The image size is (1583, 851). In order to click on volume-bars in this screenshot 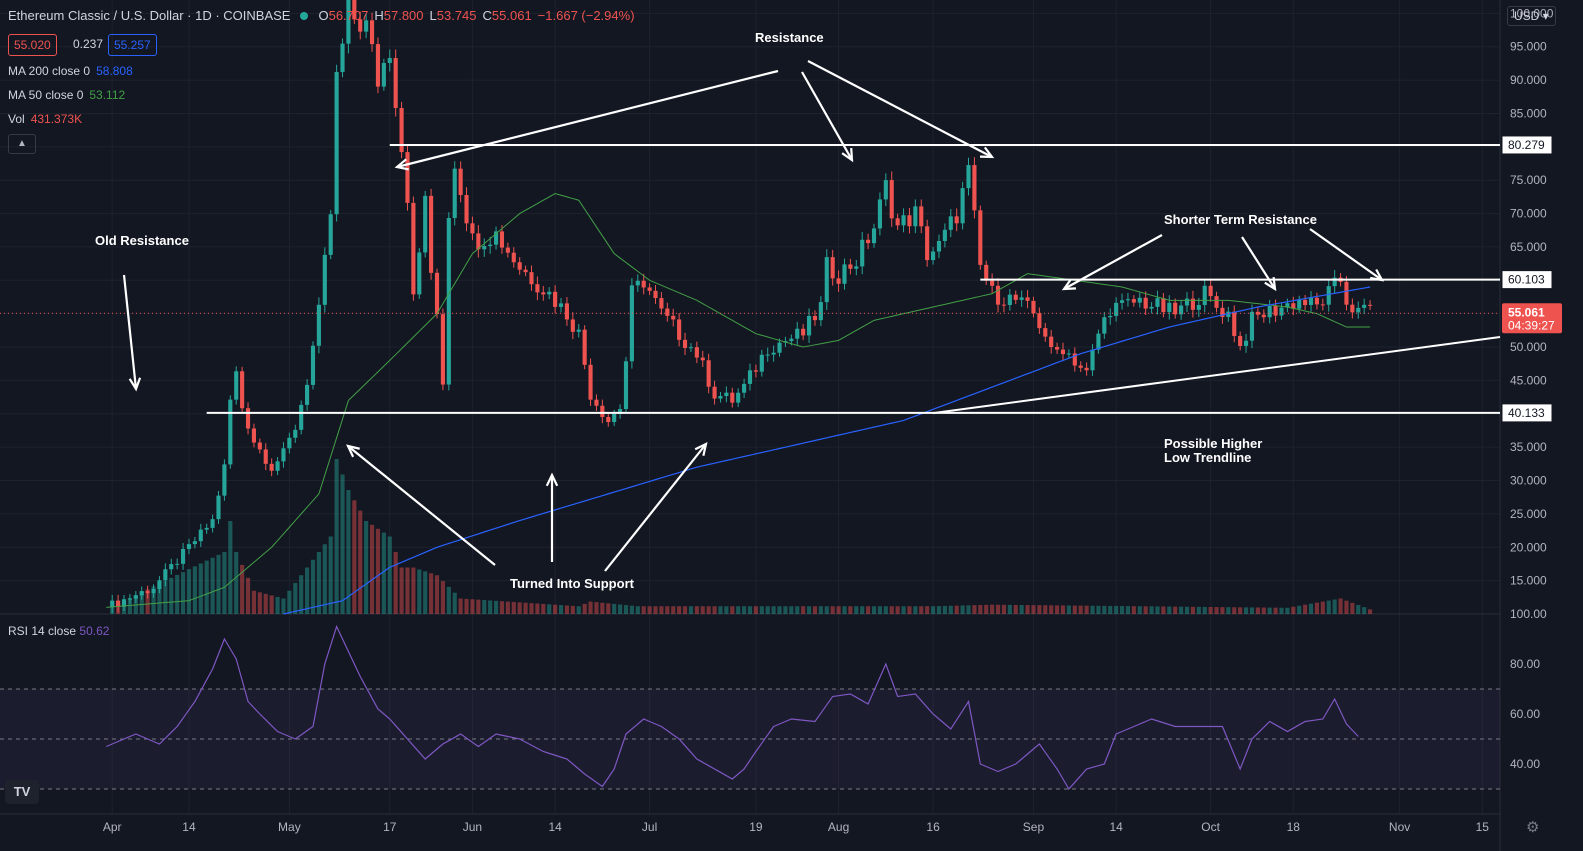, I will do `click(741, 536)`.